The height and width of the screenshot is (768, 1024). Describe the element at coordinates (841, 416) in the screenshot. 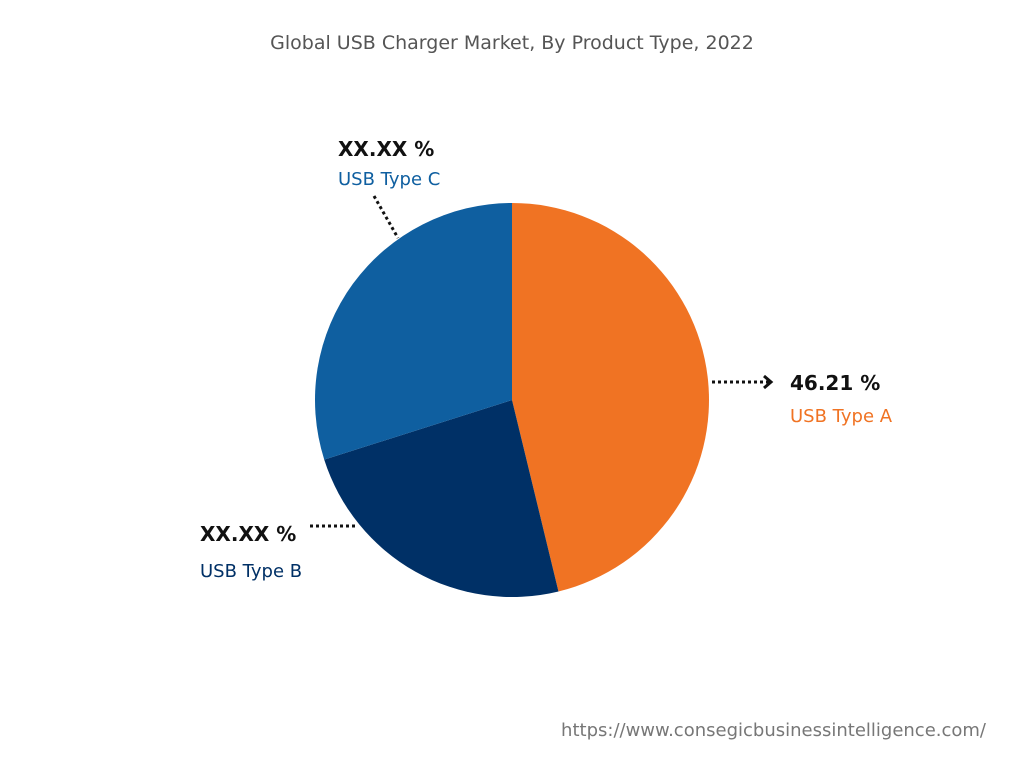

I see `slice-a-name: USB Type A` at that location.